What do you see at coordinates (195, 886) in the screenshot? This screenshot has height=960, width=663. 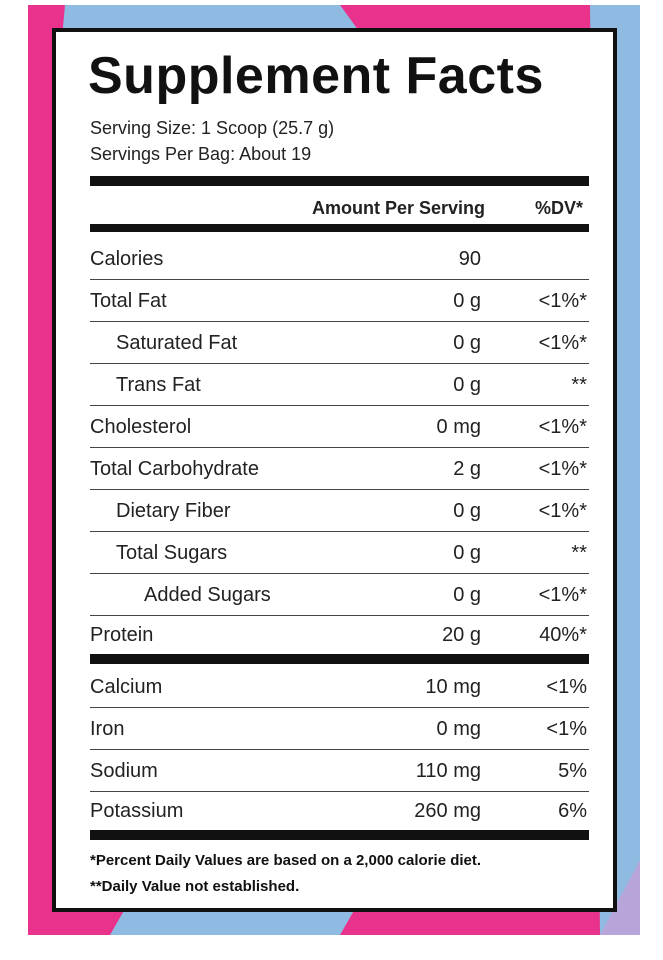 I see `footnote: **Daily Value not established.` at bounding box center [195, 886].